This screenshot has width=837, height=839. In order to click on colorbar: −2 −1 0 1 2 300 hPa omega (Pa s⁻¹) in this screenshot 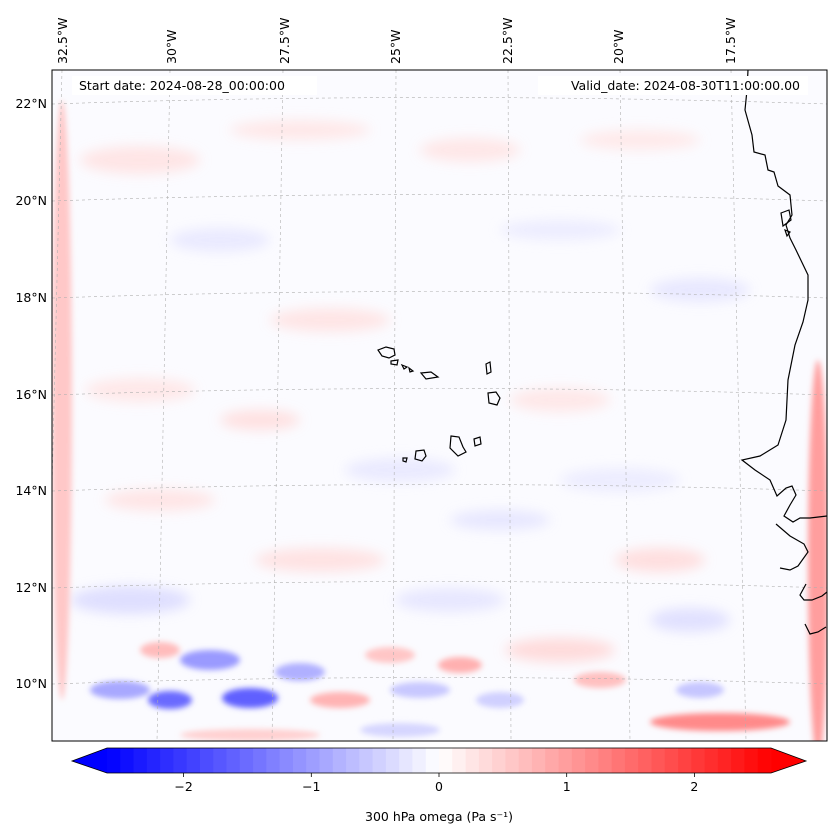, I will do `click(439, 785)`.